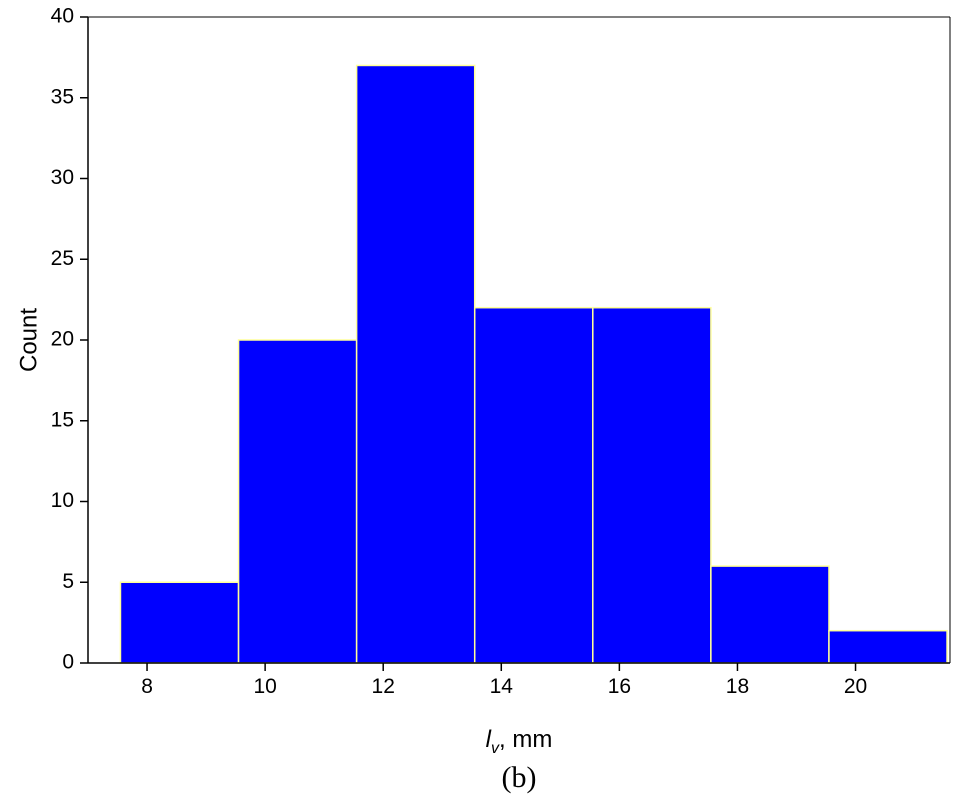  I want to click on y-tick-label: 30, so click(62, 177).